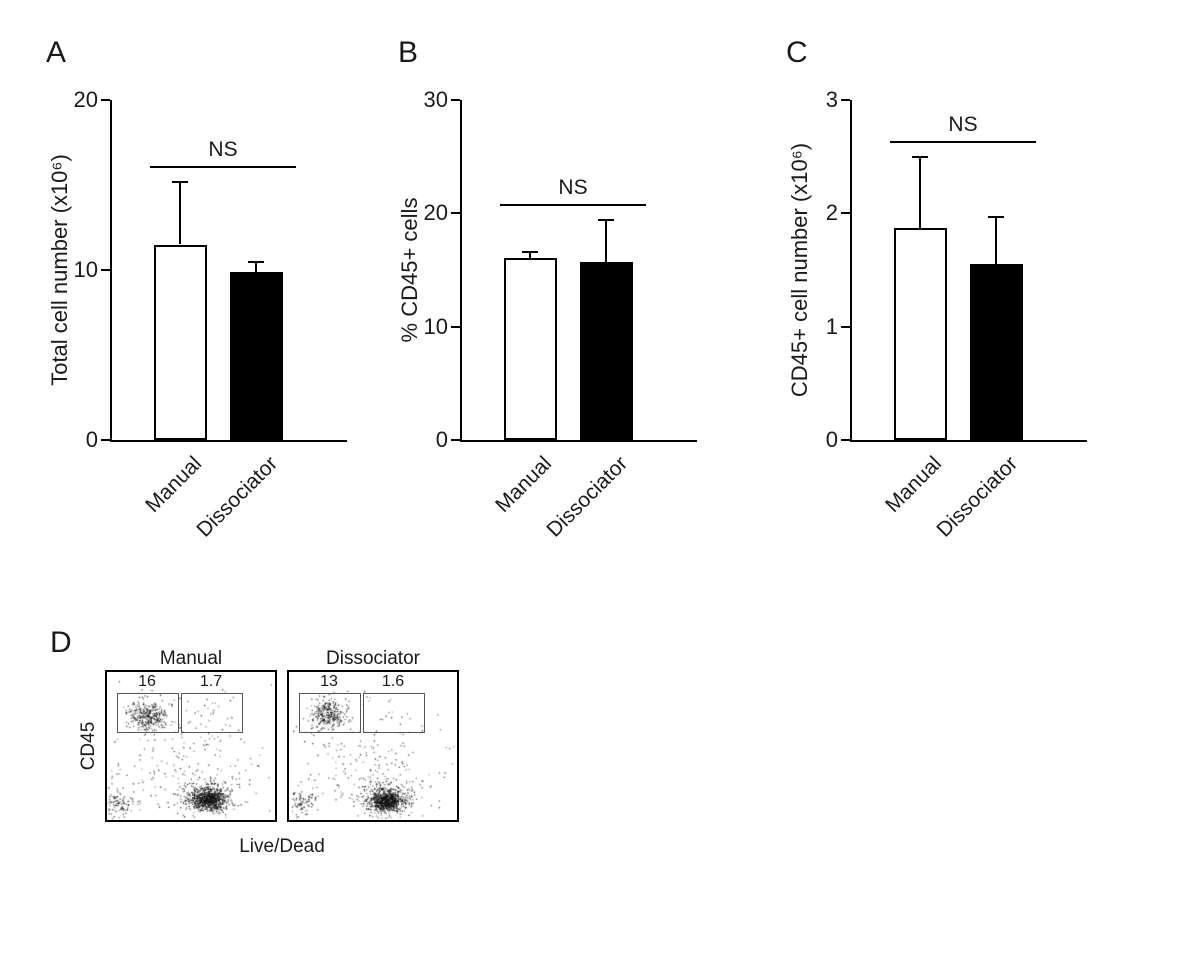 This screenshot has height=957, width=1200. What do you see at coordinates (373, 658) in the screenshot?
I see `flow-plot-title: Dissociator` at bounding box center [373, 658].